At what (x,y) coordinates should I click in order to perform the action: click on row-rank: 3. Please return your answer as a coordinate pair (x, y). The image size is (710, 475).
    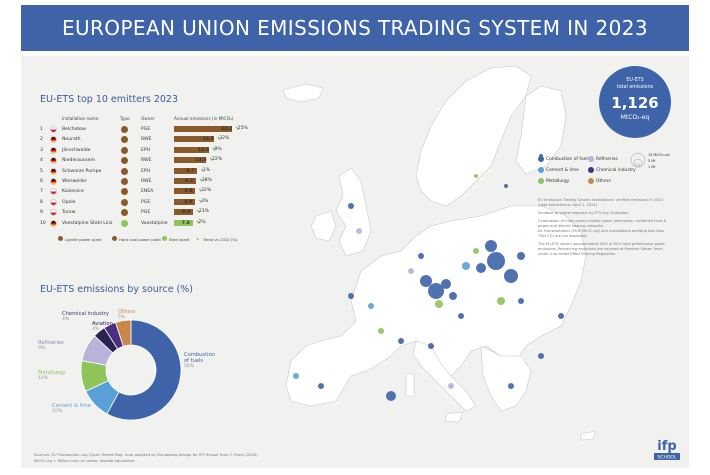
    Looking at the image, I should click on (41, 150).